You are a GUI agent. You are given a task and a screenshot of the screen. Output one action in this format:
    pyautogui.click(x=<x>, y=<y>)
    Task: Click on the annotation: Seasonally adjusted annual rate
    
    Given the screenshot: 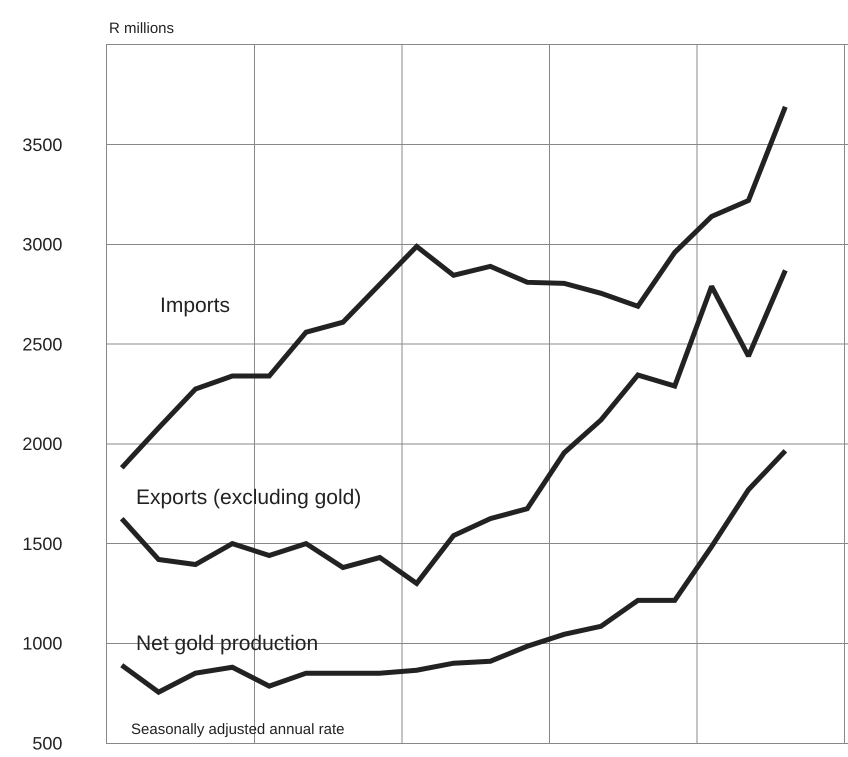 What is the action you would take?
    pyautogui.click(x=237, y=729)
    